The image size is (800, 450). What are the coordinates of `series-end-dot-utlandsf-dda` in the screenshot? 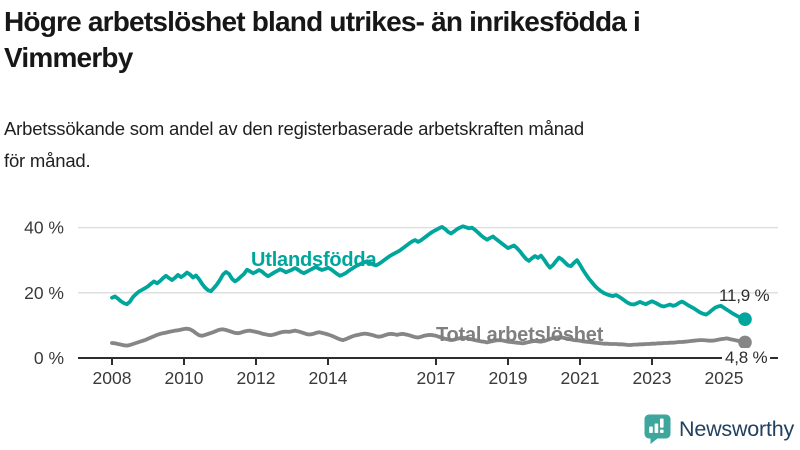 It's located at (745, 319).